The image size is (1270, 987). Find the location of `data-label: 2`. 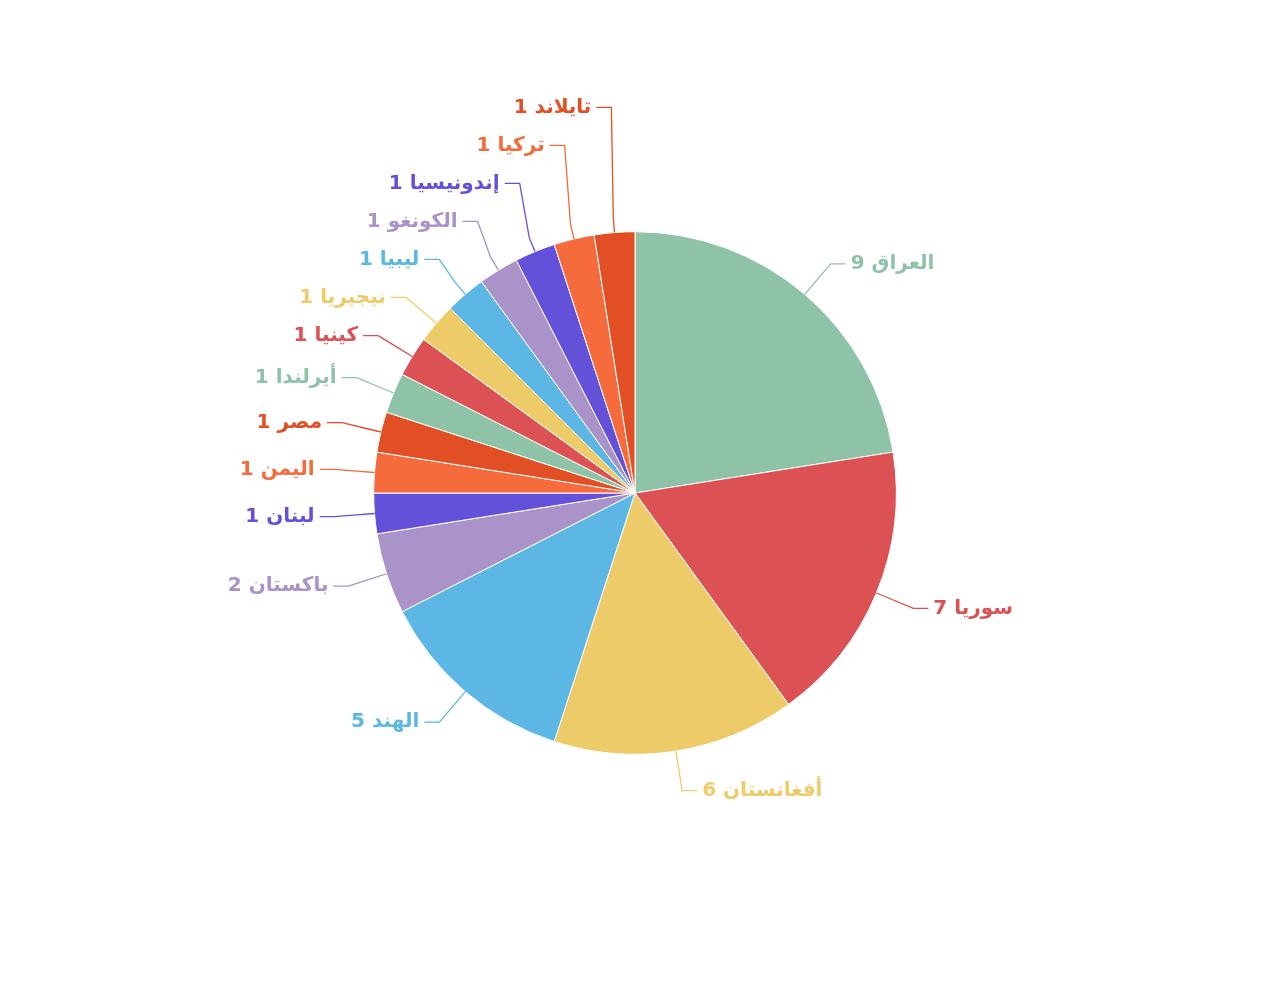

data-label: 2 is located at coordinates (234, 584).